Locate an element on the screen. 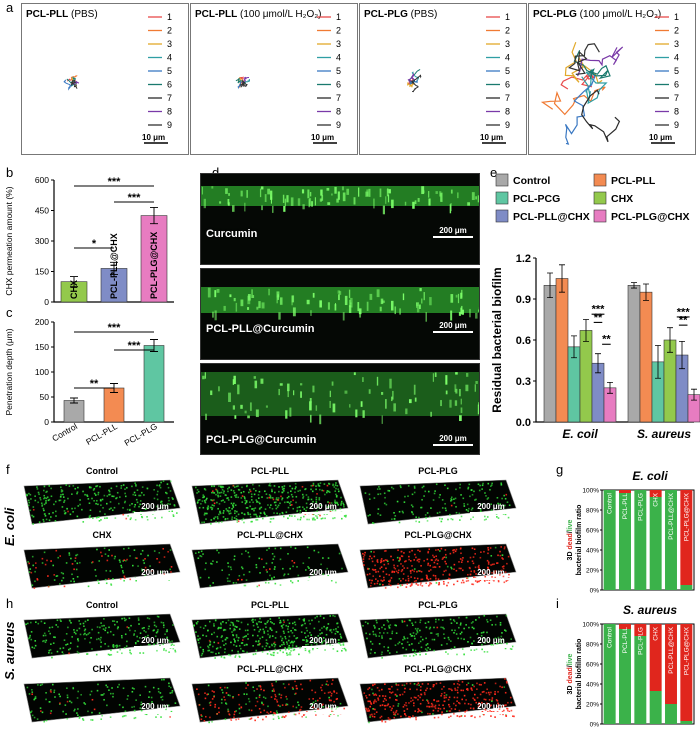 The width and height of the screenshot is (700, 733). y-axis-label-part: 3D is located at coordinates (570, 555).